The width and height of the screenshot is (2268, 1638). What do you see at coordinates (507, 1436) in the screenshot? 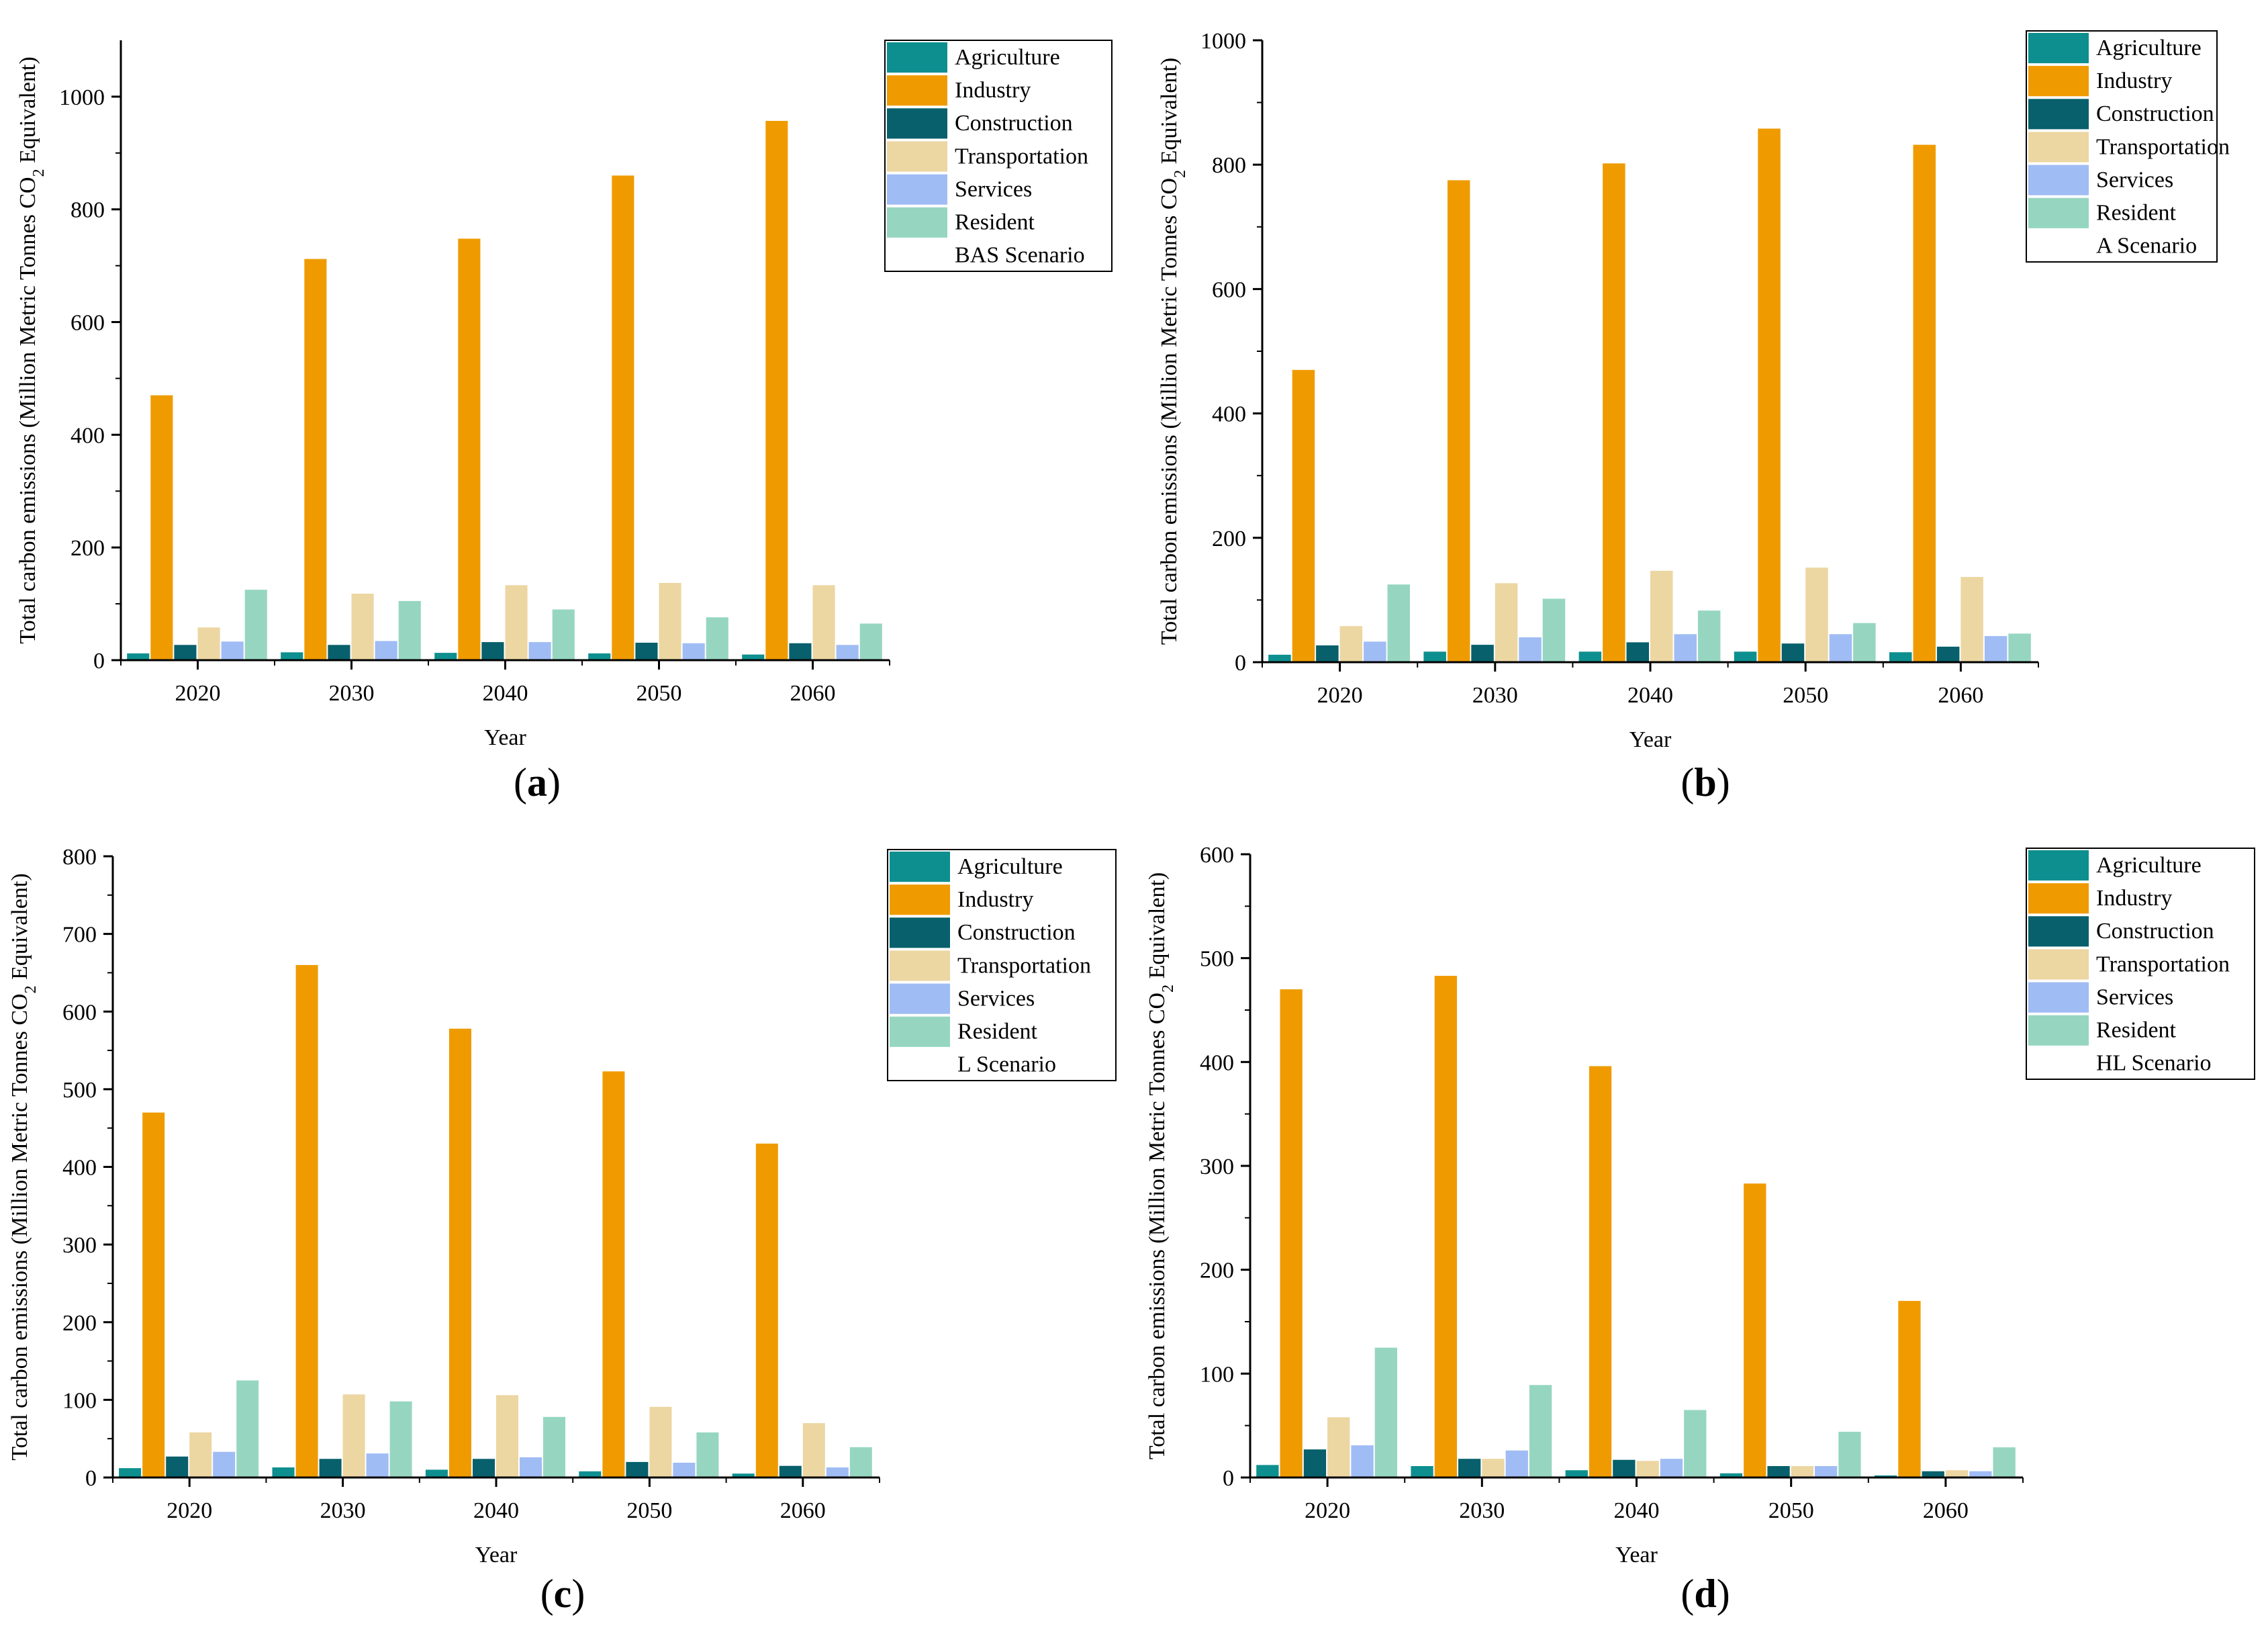
I see `bar-transportation-2040` at bounding box center [507, 1436].